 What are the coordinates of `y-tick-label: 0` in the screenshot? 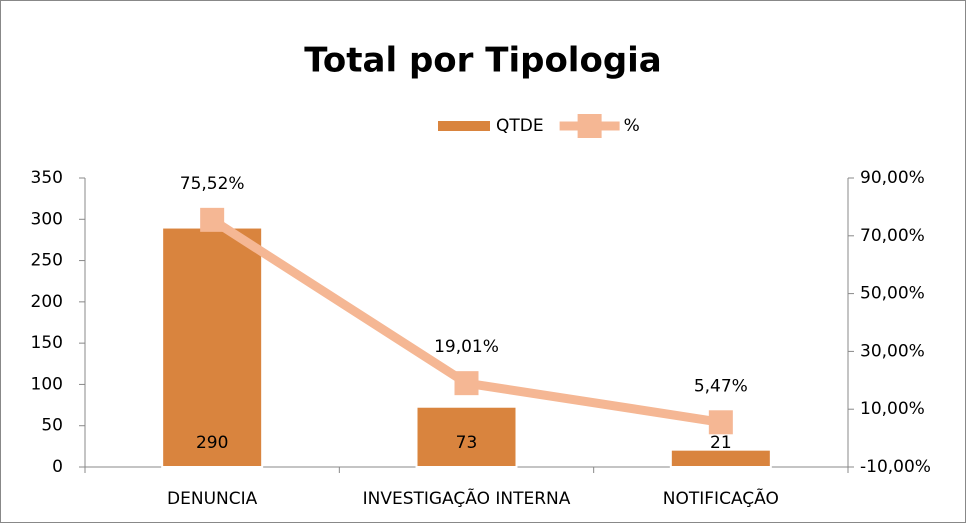 It's located at (57, 467).